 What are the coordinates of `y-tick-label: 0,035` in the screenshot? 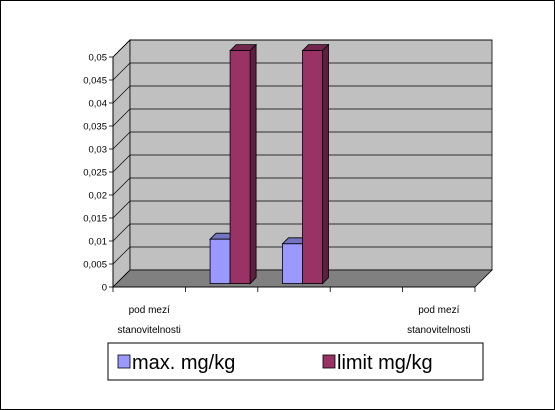 It's located at (95, 127).